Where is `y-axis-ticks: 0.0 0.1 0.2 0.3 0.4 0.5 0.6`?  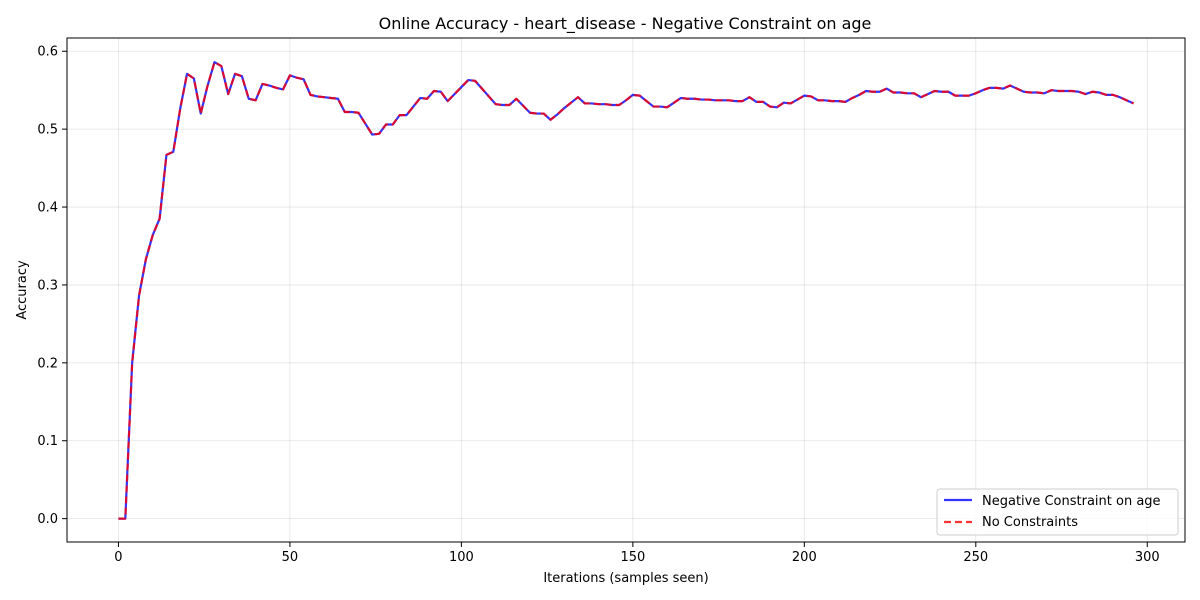 y-axis-ticks: 0.0 0.1 0.2 0.3 0.4 0.5 0.6 is located at coordinates (52, 286).